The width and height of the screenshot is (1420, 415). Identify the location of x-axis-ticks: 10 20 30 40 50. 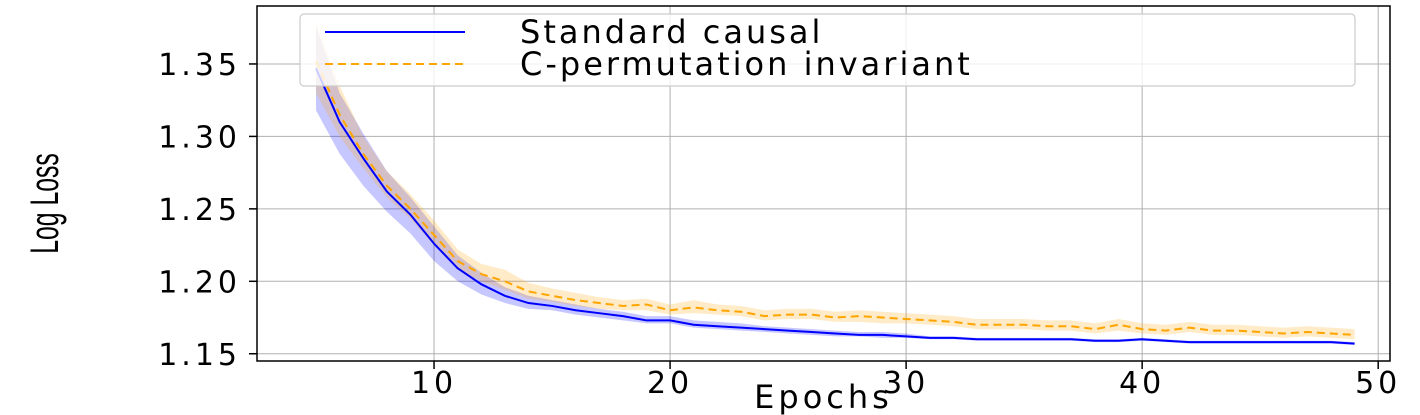
(906, 381).